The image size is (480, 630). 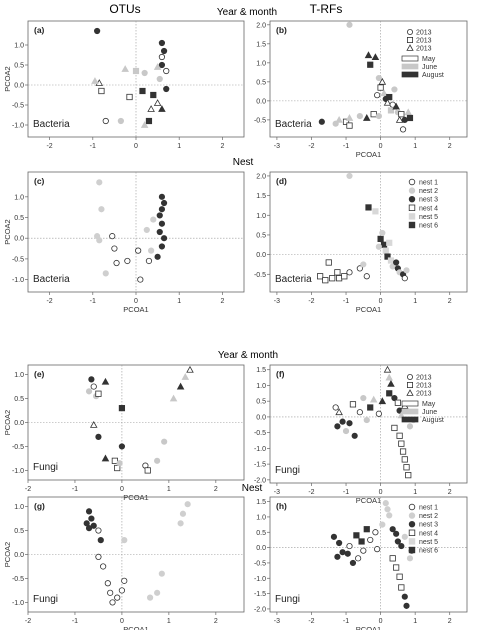 I want to click on x-tick-label: 2, so click(x=216, y=621).